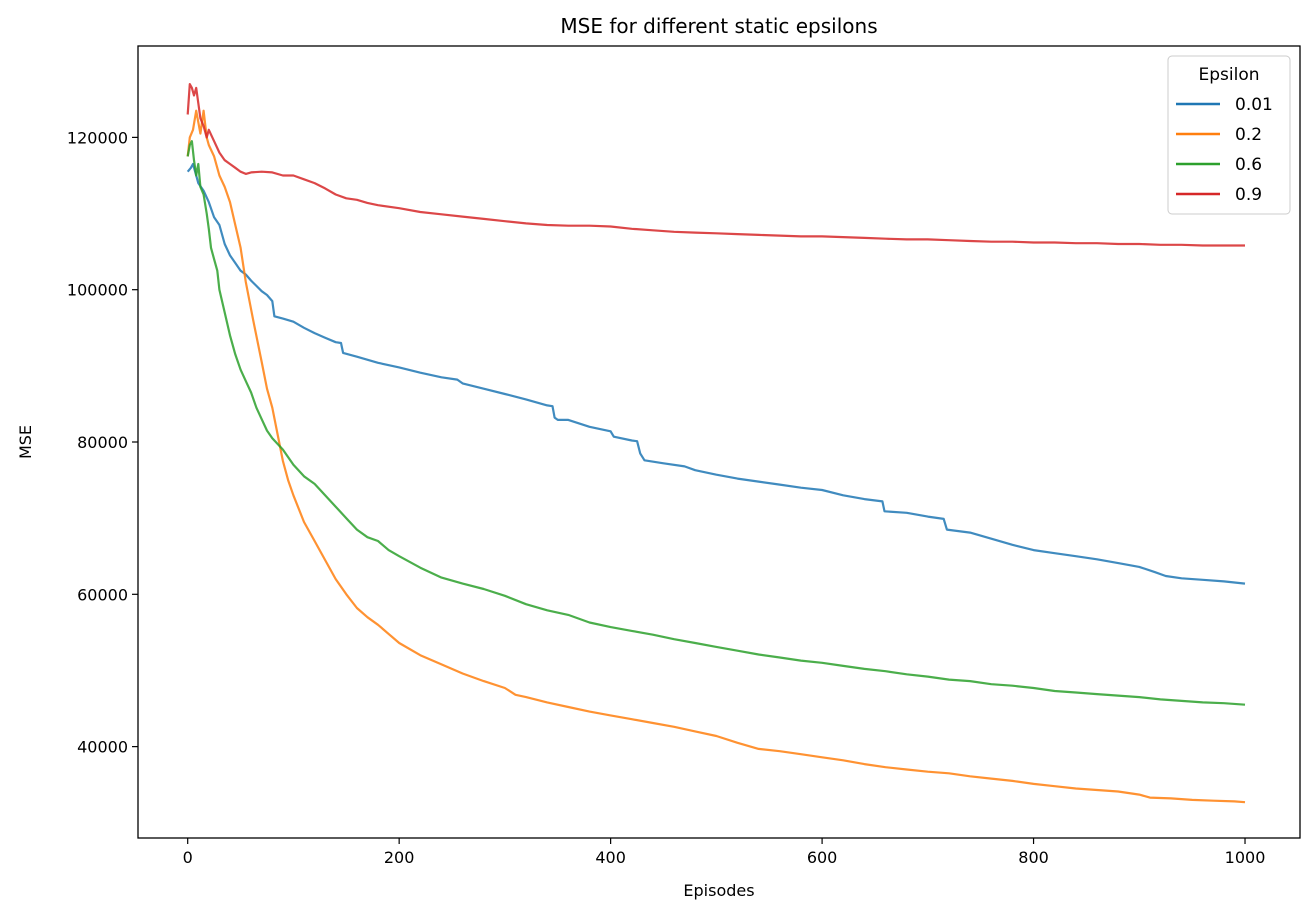 Image resolution: width=1314 pixels, height=917 pixels. I want to click on legend: Epsilon 0.01 0.2 0.6 0.9, so click(1229, 135).